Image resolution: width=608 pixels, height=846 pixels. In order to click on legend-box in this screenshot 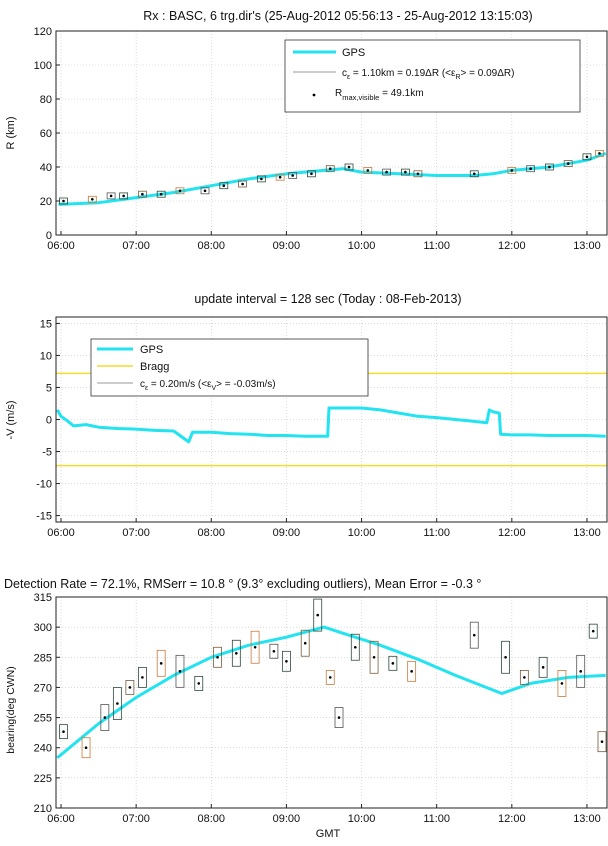, I will do `click(229, 367)`.